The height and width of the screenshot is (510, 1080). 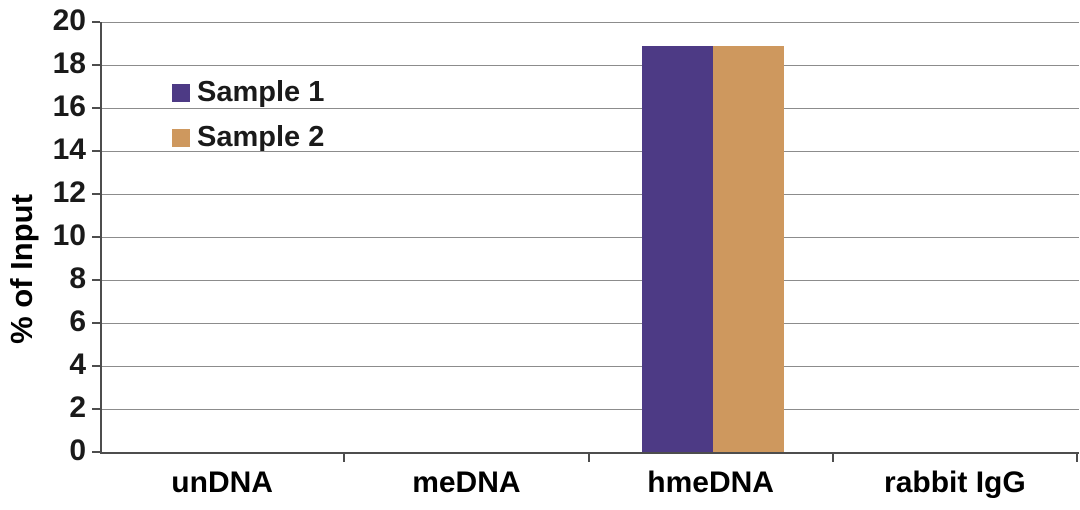 I want to click on y-tick-label: 10, so click(x=69, y=235).